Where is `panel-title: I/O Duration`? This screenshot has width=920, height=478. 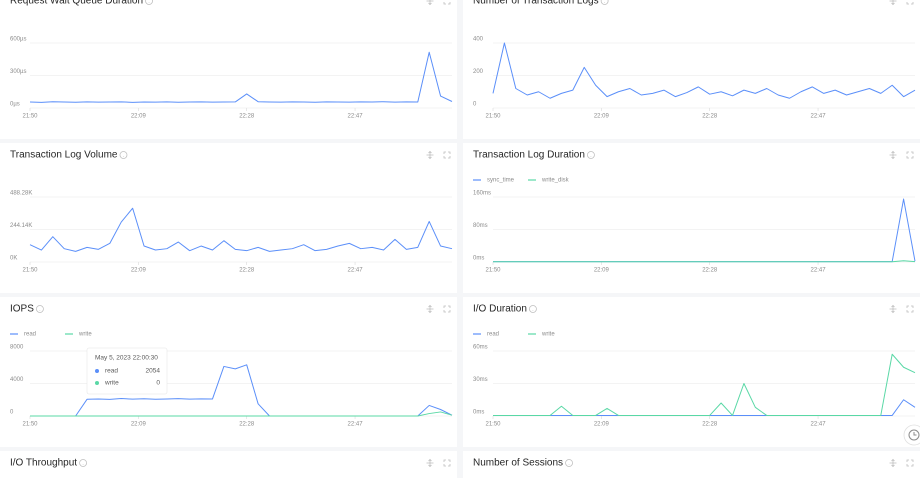 panel-title: I/O Duration is located at coordinates (500, 309).